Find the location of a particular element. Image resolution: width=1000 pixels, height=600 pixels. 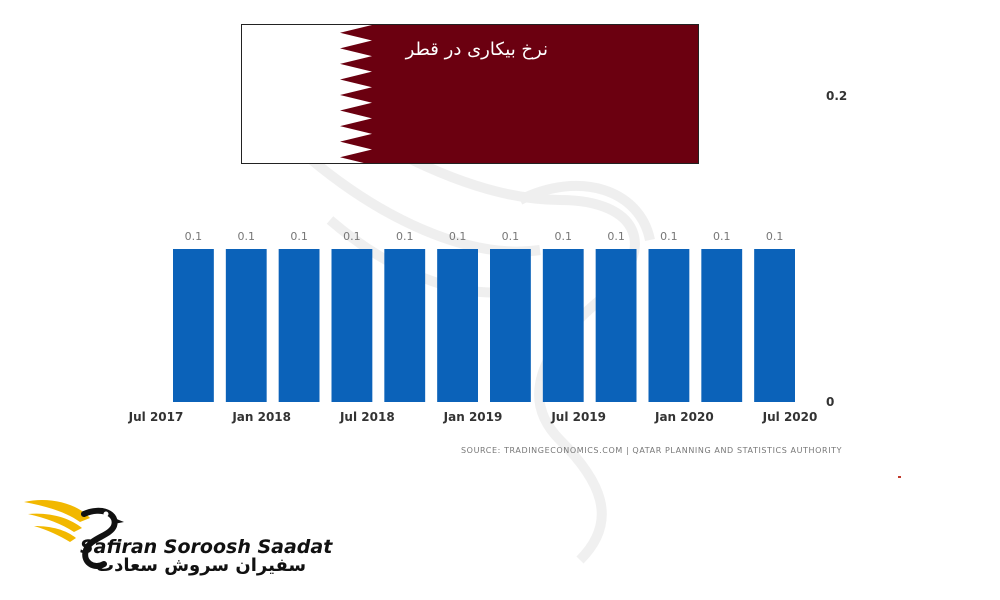

data-label-7: 0.1 is located at coordinates (564, 236).